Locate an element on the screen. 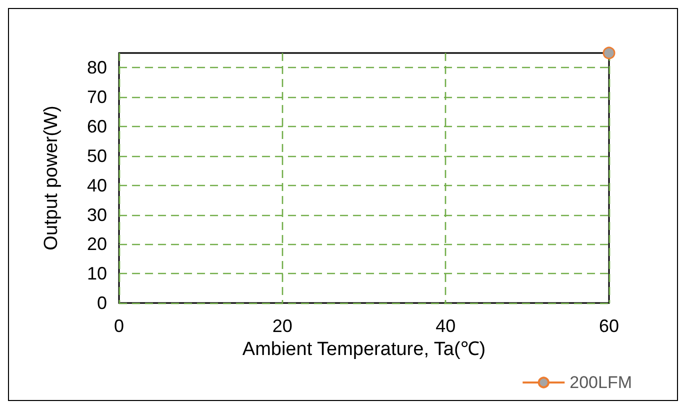 Image resolution: width=686 pixels, height=409 pixels. x-tick-label: 40 is located at coordinates (446, 326).